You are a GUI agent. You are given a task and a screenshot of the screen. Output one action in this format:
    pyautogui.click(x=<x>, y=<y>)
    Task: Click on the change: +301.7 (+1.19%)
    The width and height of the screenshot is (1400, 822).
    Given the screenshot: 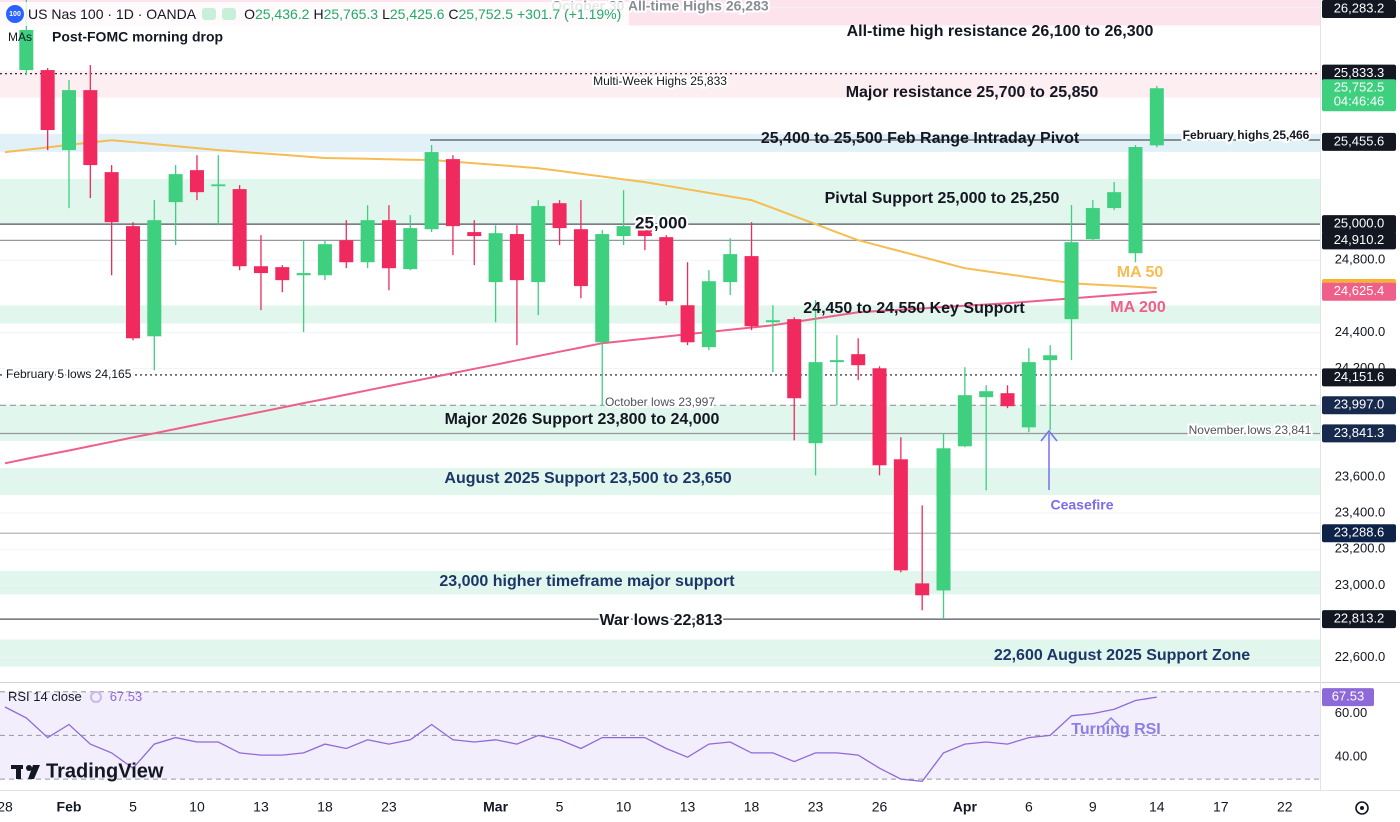 What is the action you would take?
    pyautogui.click(x=569, y=14)
    